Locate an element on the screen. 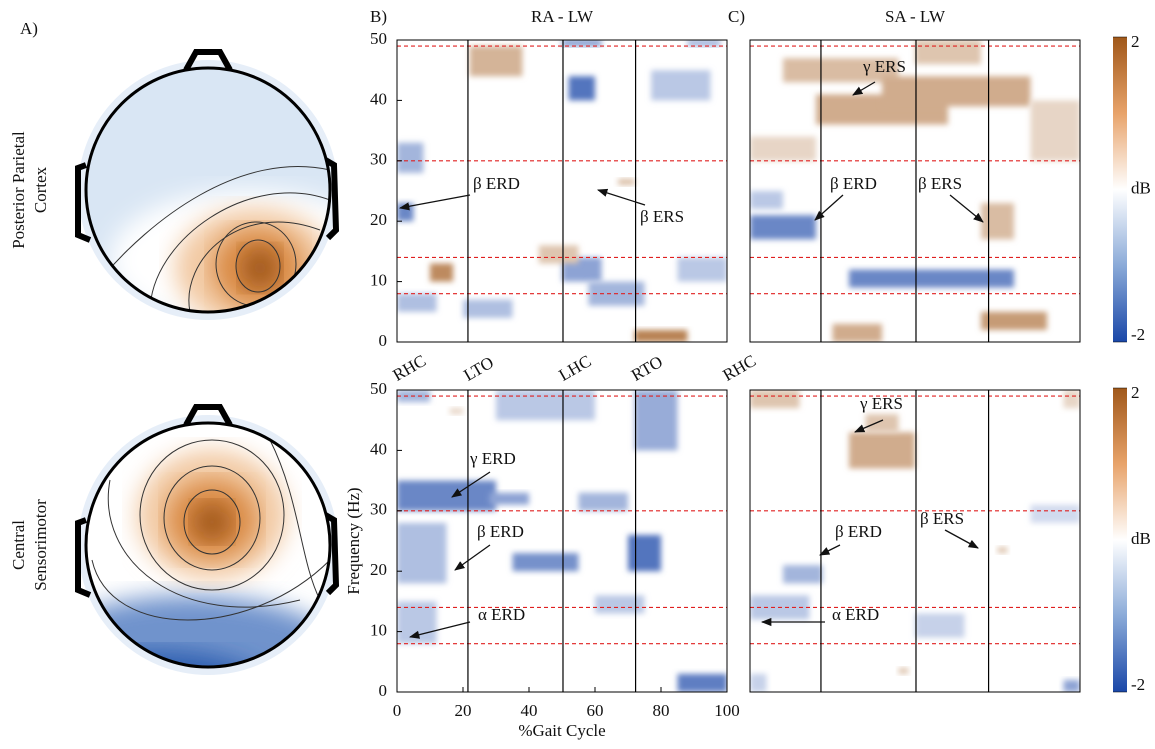 Image resolution: width=1155 pixels, height=749 pixels. panel-title: SA - LW is located at coordinates (915, 16).